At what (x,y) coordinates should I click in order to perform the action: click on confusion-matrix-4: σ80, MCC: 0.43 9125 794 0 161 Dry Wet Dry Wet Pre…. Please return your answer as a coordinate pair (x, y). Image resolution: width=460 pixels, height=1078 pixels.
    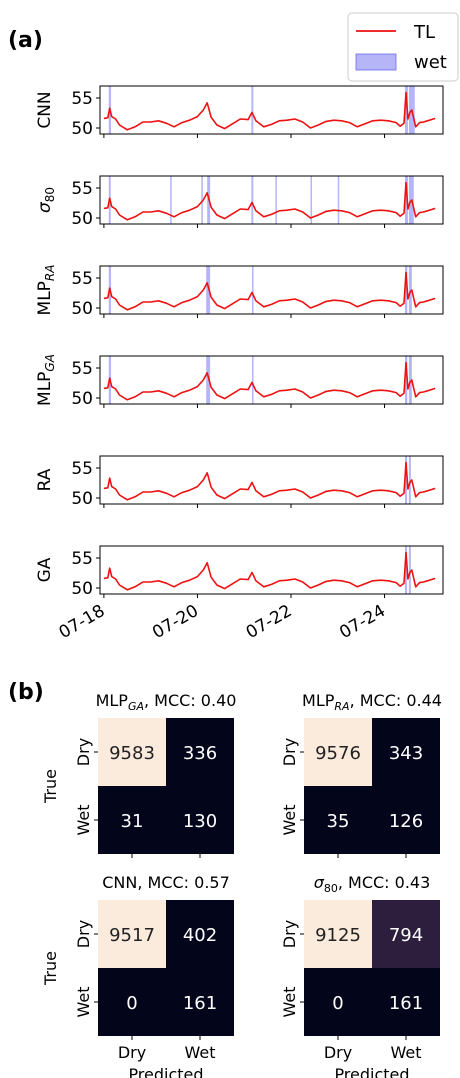
    Looking at the image, I should click on (360, 975).